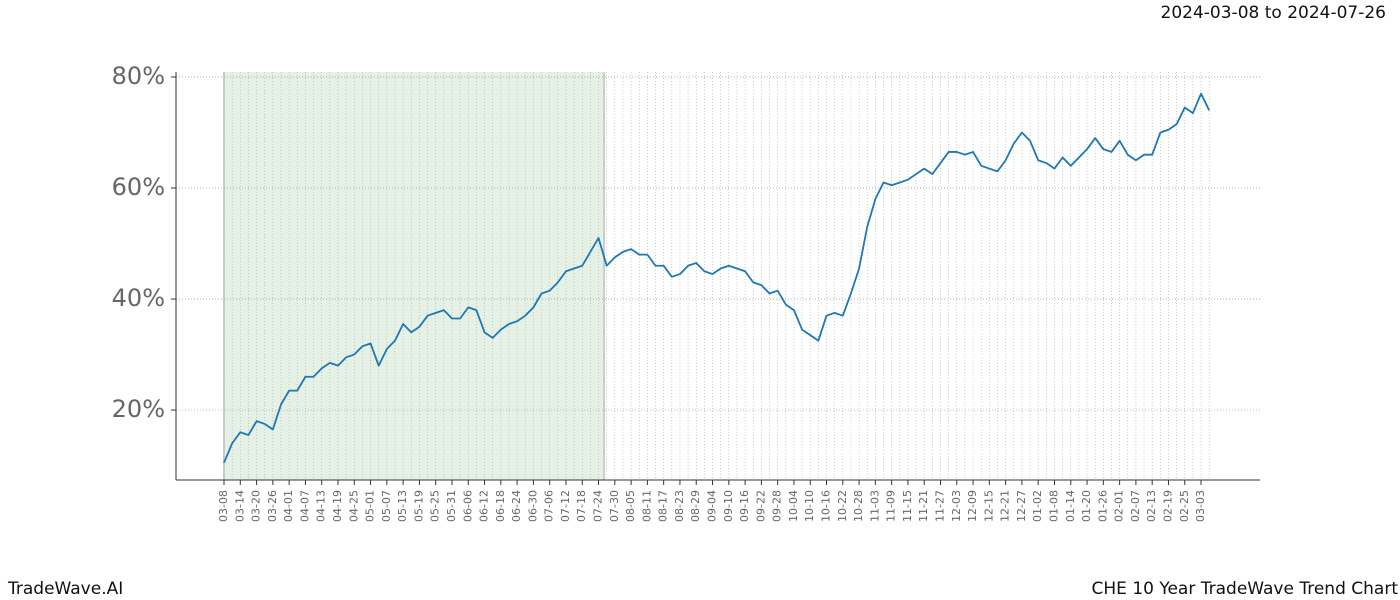 Image resolution: width=1400 pixels, height=600 pixels. Describe the element at coordinates (516, 506) in the screenshot. I see `x-tick-label: 06-24` at that location.